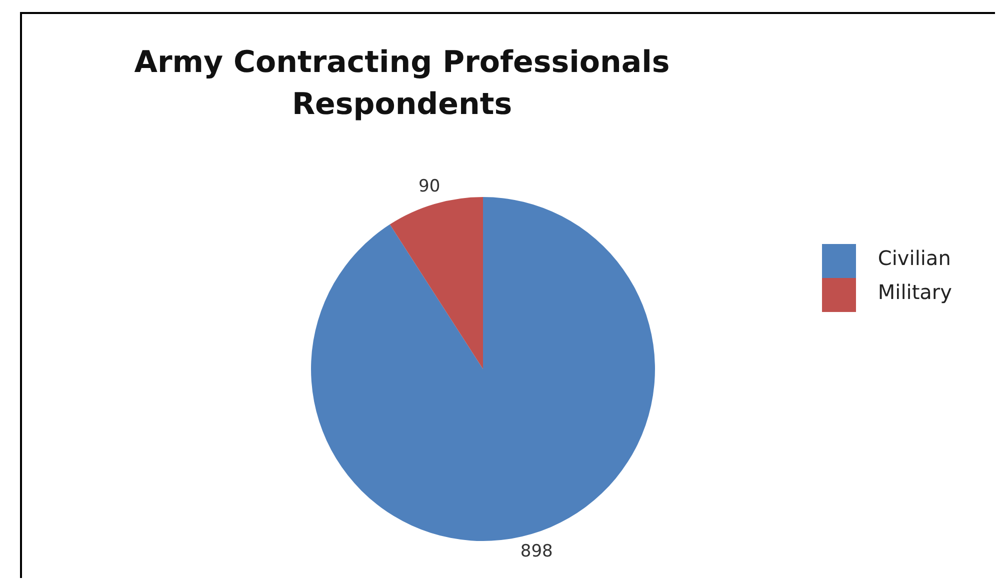 The image size is (997, 588). Describe the element at coordinates (436, 283) in the screenshot. I see `pie-slice` at that location.